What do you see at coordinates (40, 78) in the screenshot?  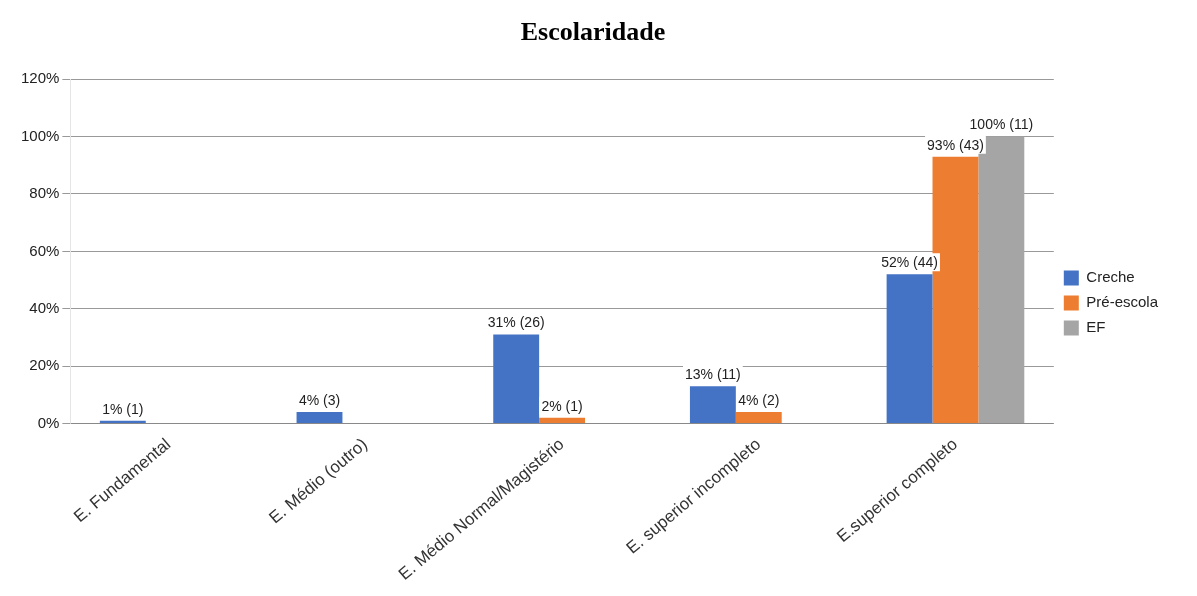 I see `y-tick-label: 120%` at bounding box center [40, 78].